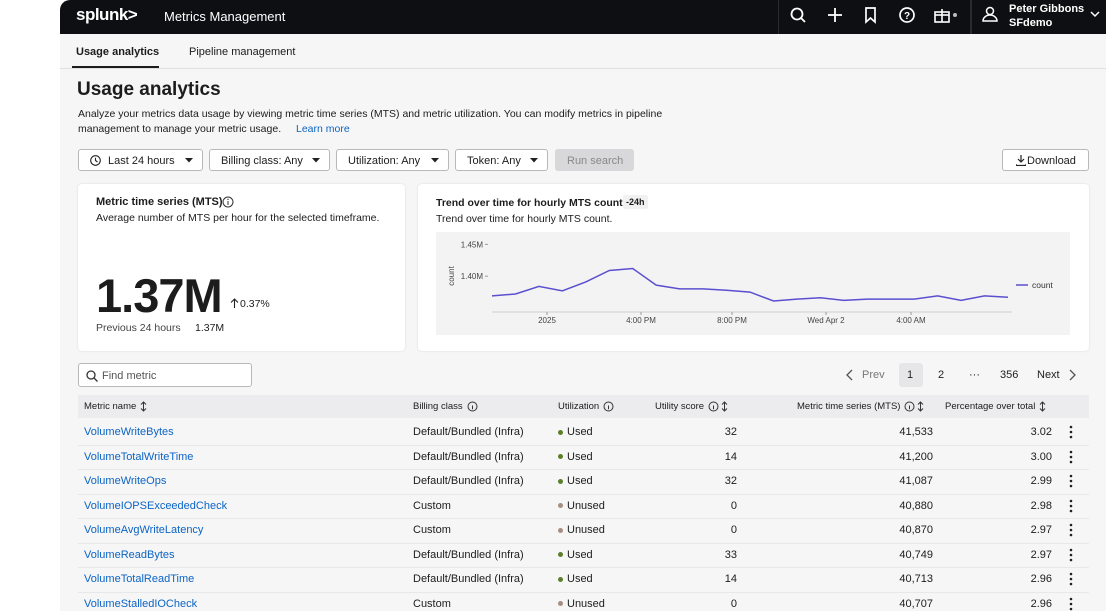 This screenshot has height=611, width=1106. What do you see at coordinates (1009, 375) in the screenshot?
I see `page-number: 356` at bounding box center [1009, 375].